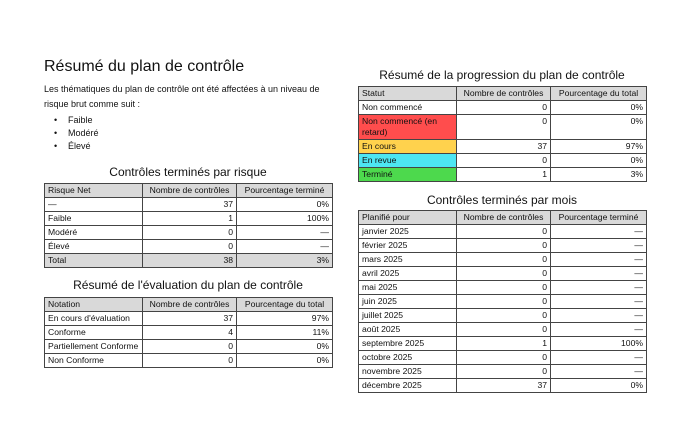  What do you see at coordinates (407, 273) in the screenshot?
I see `table-cell: avril 2025` at bounding box center [407, 273].